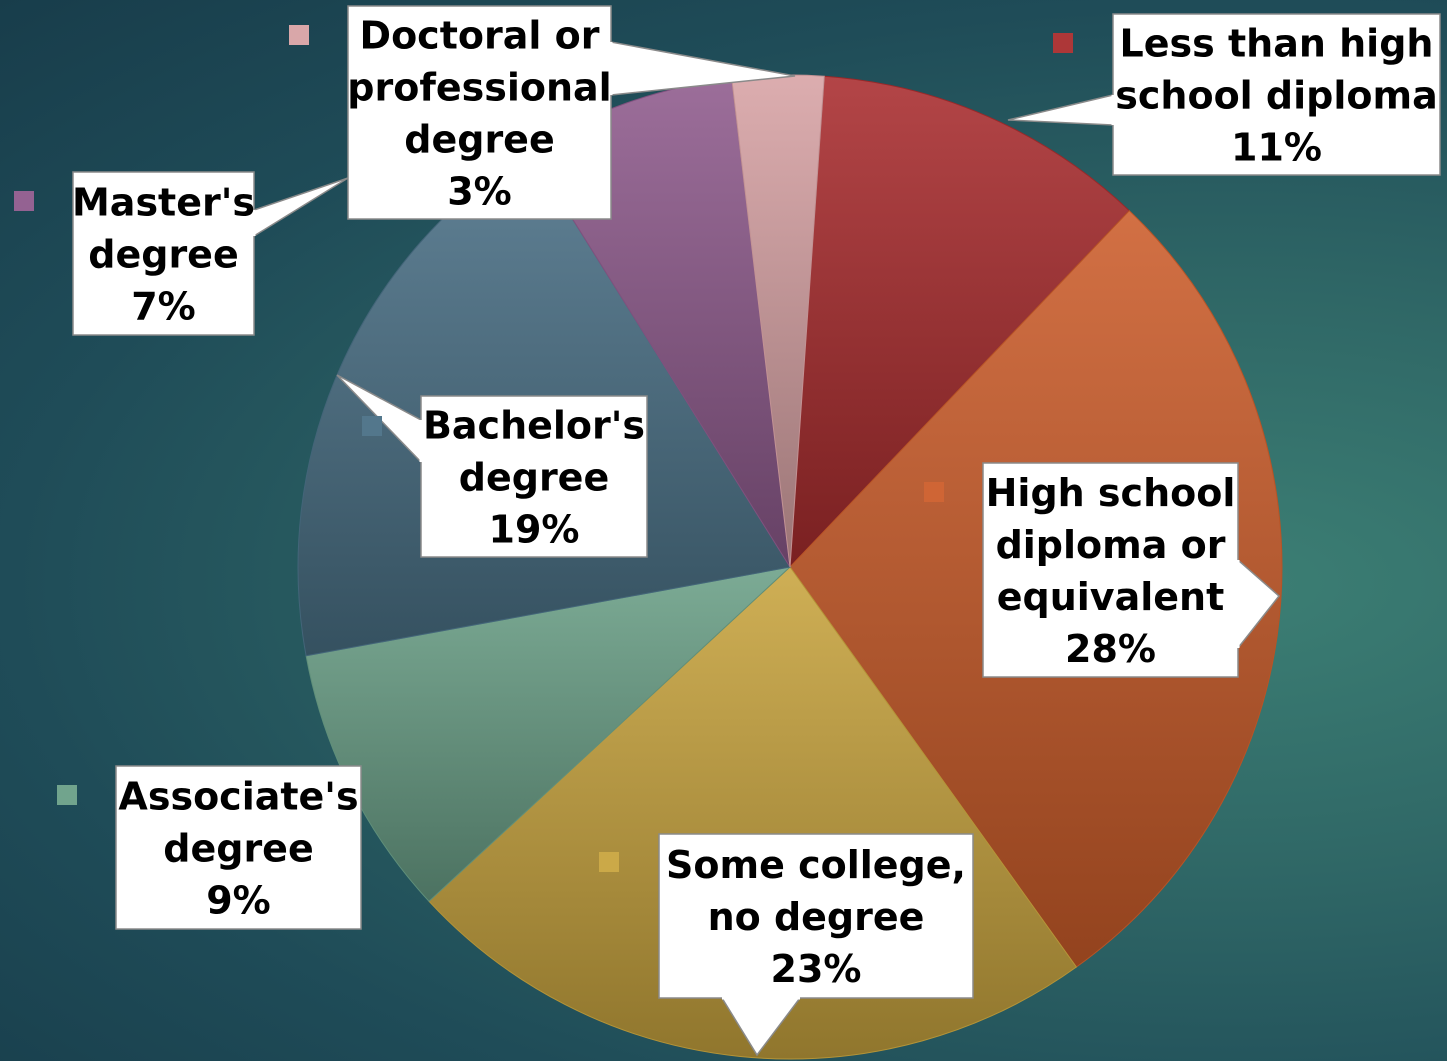  I want to click on slice-category-label: Doctoral or, so click(480, 36).